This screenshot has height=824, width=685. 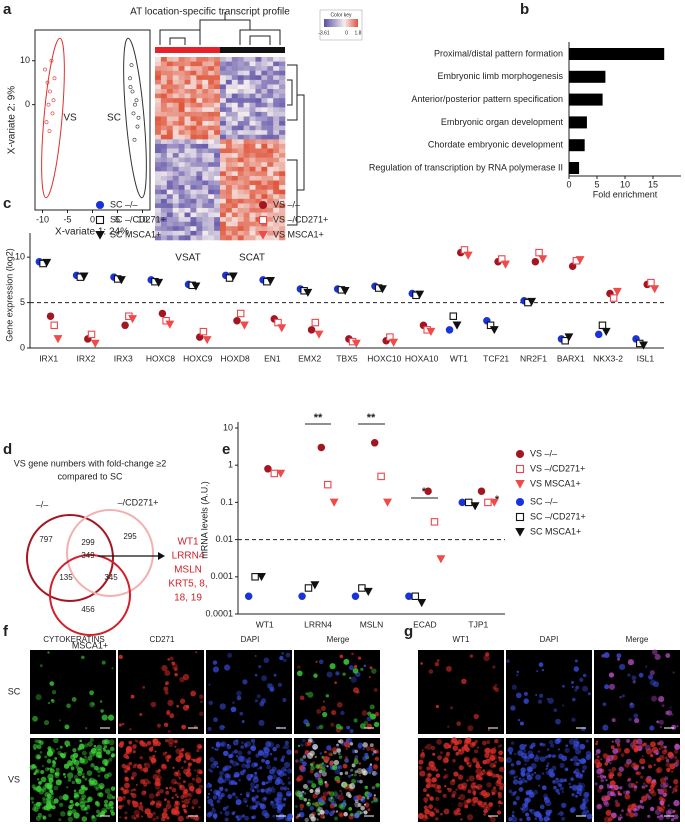 I want to click on legend-label: VS –/–, so click(x=543, y=453).